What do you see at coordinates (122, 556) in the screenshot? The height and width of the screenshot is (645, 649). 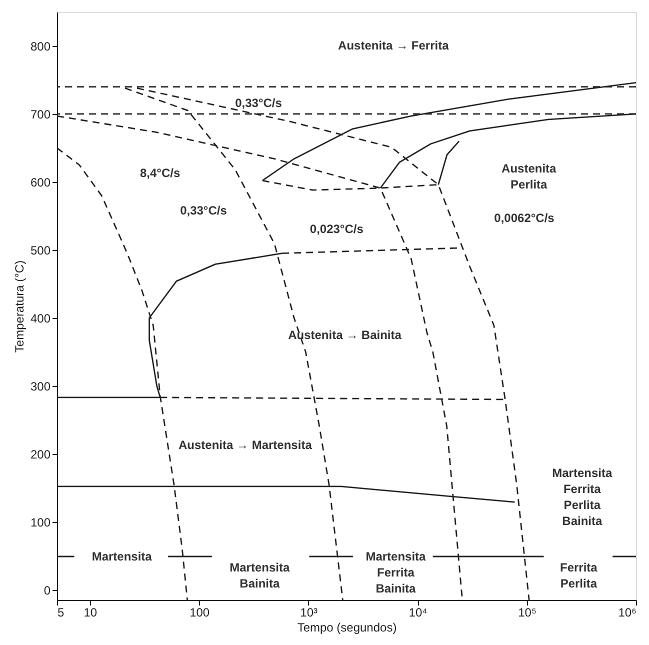 I see `annotation: Martensita` at bounding box center [122, 556].